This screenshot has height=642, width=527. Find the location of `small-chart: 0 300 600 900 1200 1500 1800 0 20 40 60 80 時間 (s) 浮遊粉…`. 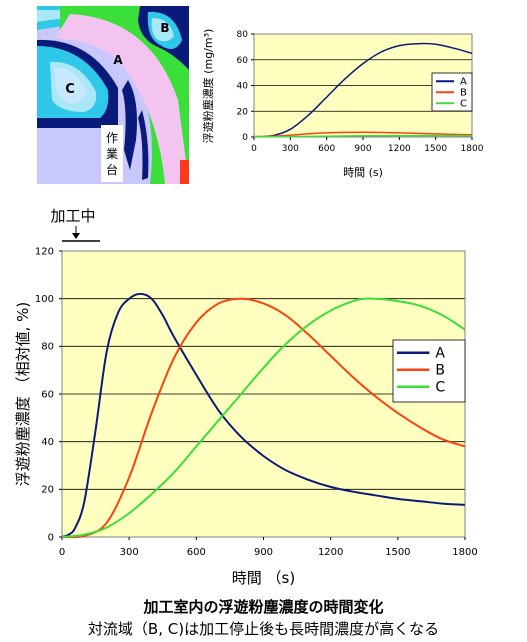

small-chart: 0 300 600 900 1200 1500 1800 0 20 40 60 80 時間 (s) 浮遊粉… is located at coordinates (342, 104).